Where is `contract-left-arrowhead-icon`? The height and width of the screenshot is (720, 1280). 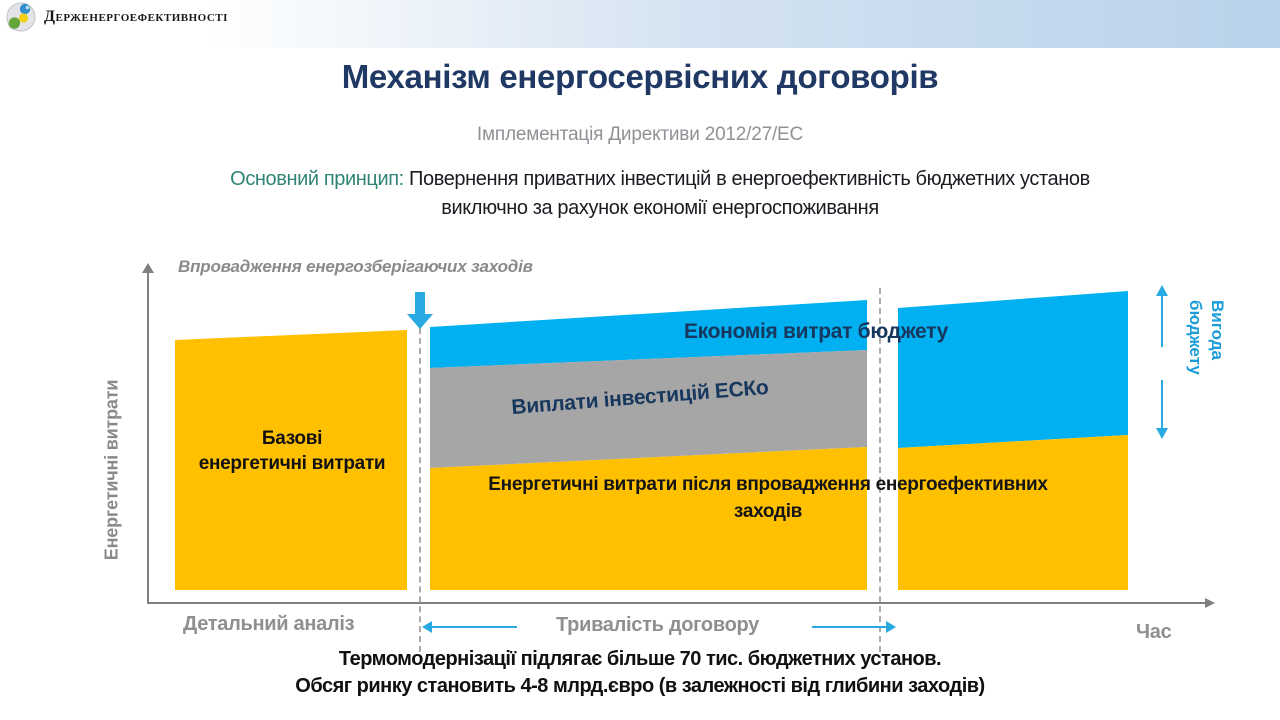
contract-left-arrowhead-icon is located at coordinates (427, 627).